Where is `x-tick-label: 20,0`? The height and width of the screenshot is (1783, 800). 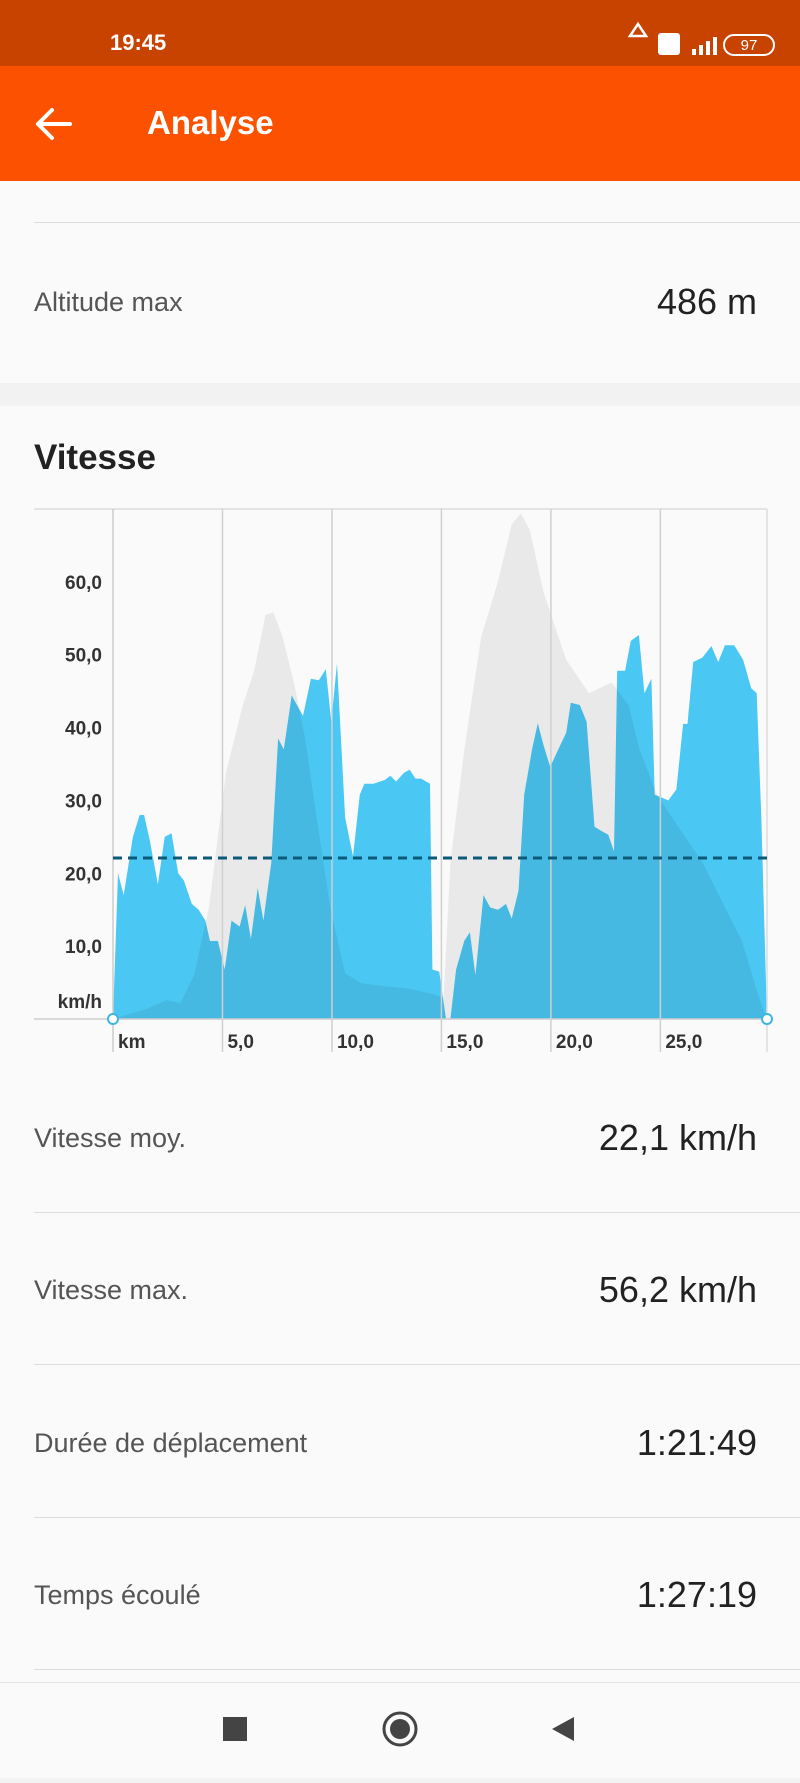
x-tick-label: 20,0 is located at coordinates (574, 1042).